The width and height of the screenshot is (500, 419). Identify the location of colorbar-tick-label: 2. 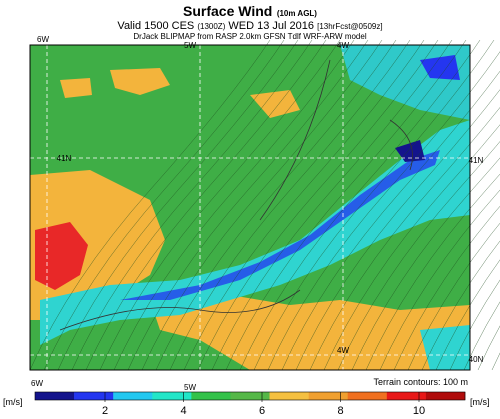
(105, 411).